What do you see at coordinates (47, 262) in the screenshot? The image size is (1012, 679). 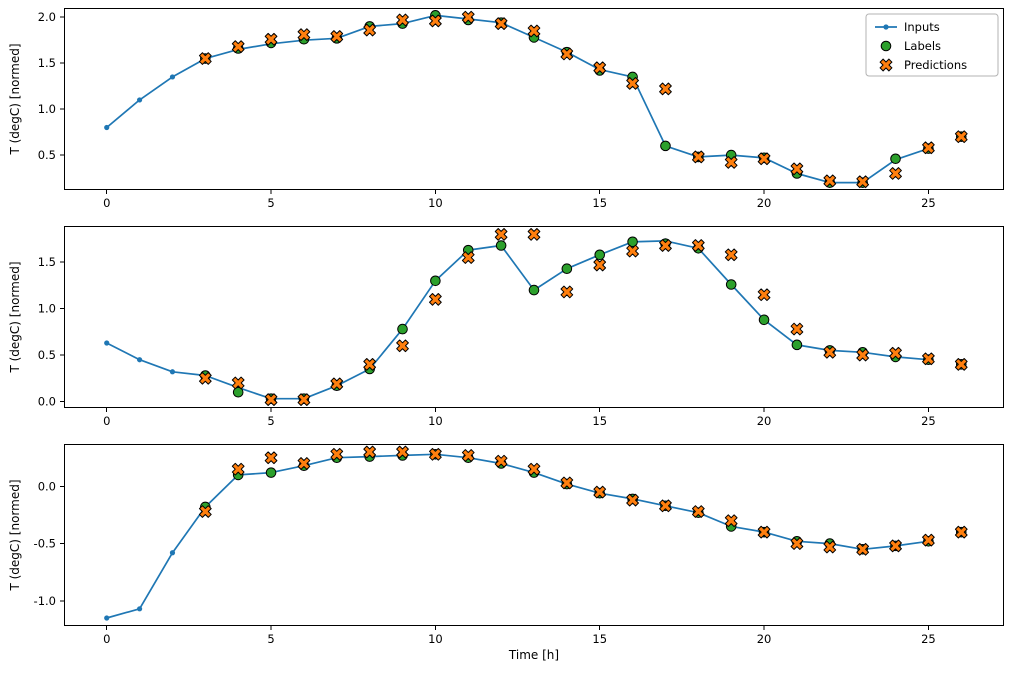 I see `y-tick-label: 1.5` at bounding box center [47, 262].